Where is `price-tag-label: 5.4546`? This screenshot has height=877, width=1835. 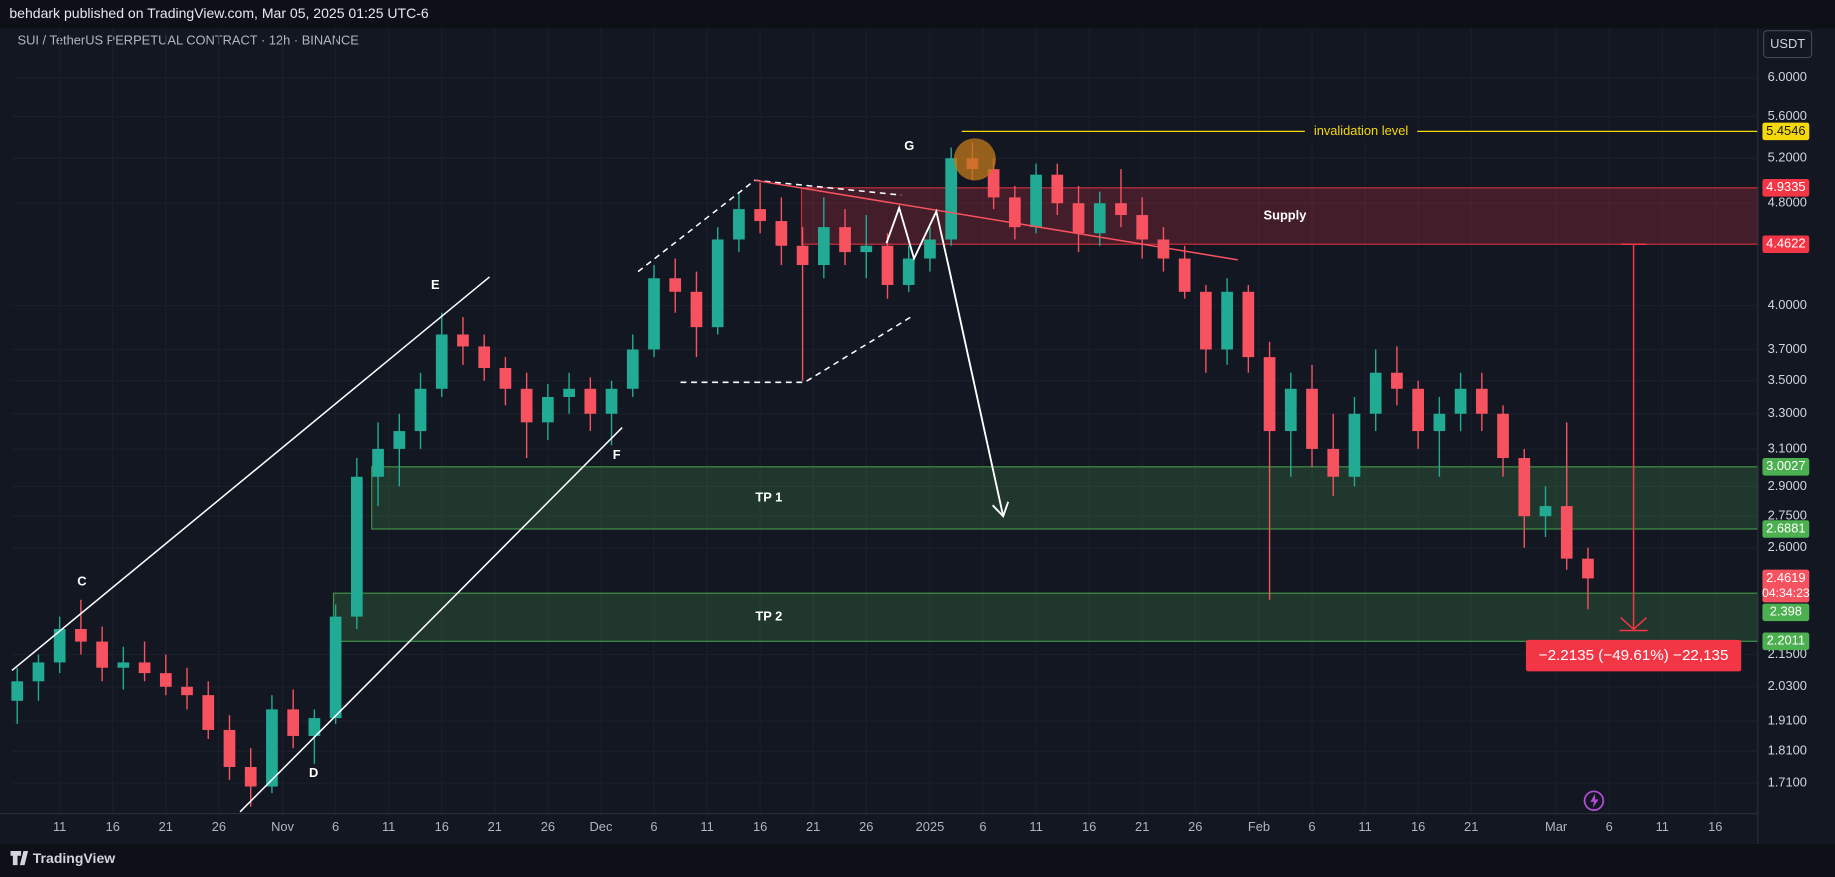
price-tag-label: 5.4546 is located at coordinates (1785, 130).